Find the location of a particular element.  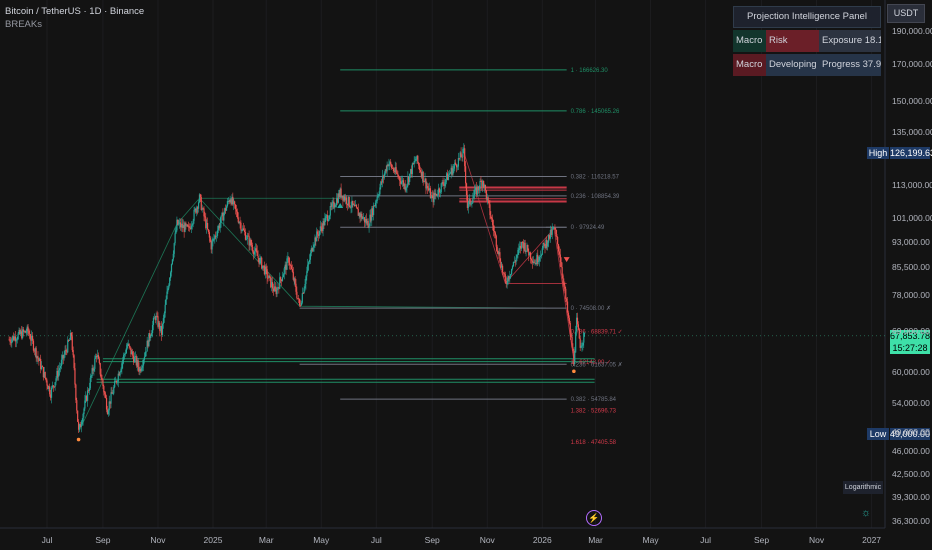

logarithmic-toggle: Logarithmic is located at coordinates (863, 487).